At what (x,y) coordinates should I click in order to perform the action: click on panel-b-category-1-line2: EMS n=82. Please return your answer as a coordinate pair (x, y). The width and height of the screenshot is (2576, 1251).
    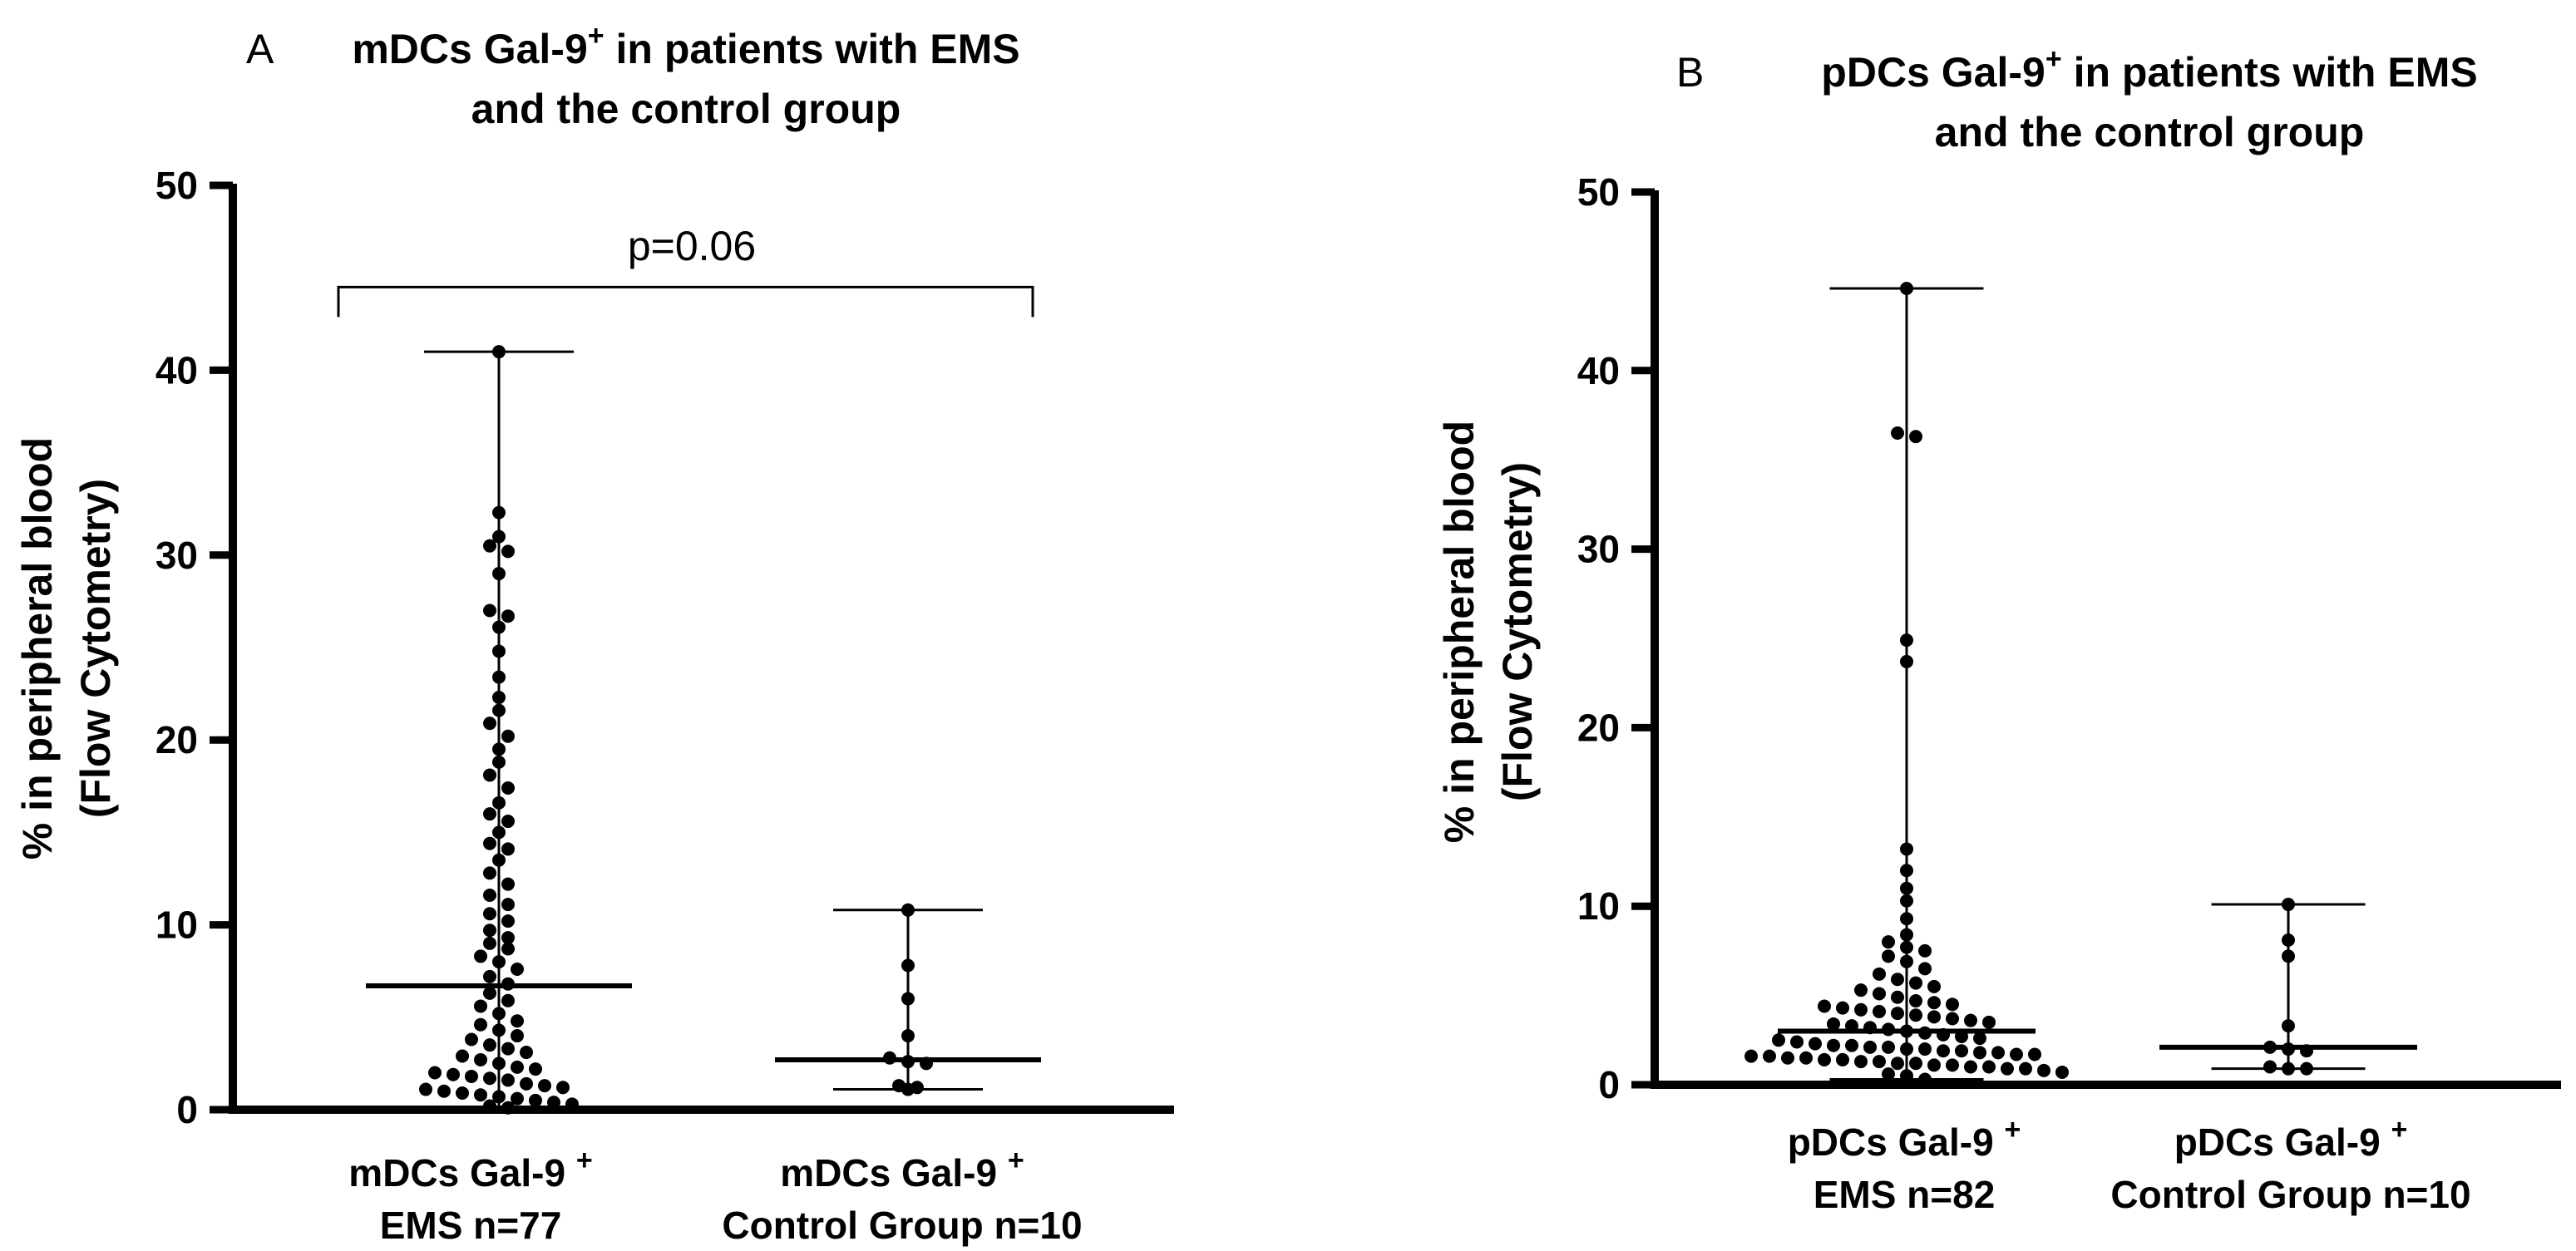
    Looking at the image, I should click on (1905, 1194).